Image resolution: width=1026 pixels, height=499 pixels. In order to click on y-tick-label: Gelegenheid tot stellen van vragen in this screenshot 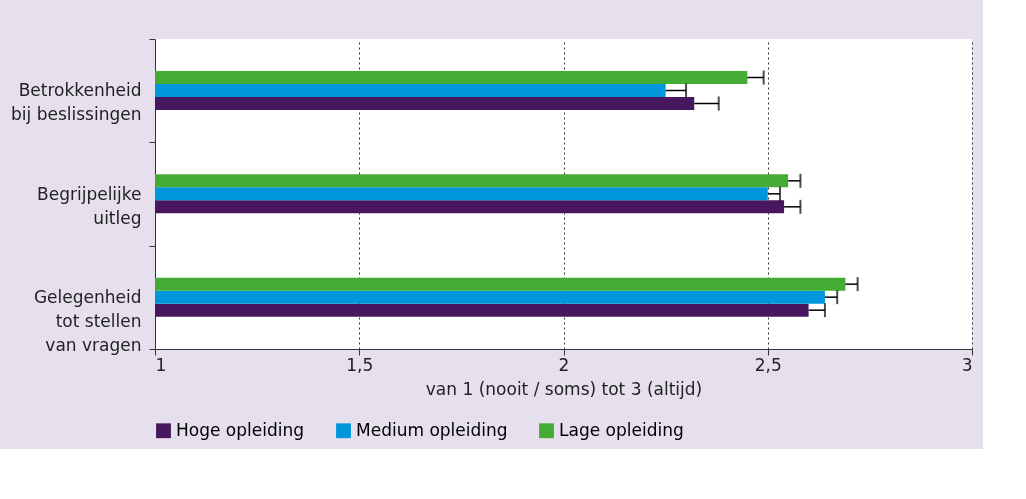, I will do `click(87, 320)`.